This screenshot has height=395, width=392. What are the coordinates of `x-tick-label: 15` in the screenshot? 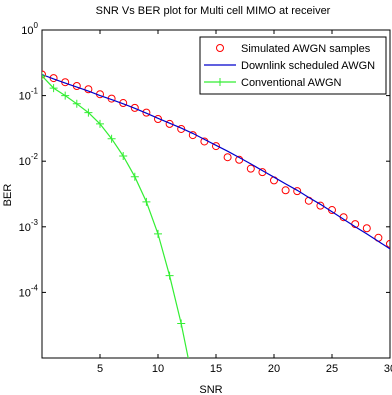 It's located at (216, 369).